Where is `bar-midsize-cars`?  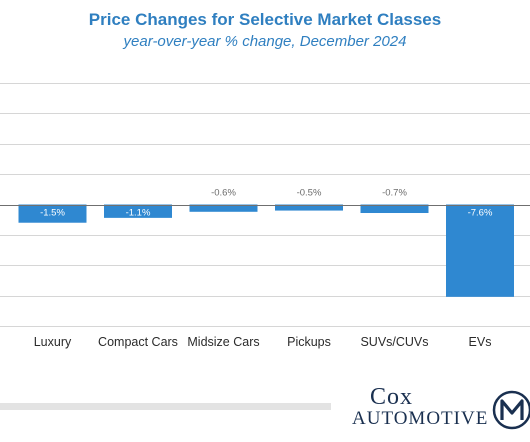
bar-midsize-cars is located at coordinates (223, 208).